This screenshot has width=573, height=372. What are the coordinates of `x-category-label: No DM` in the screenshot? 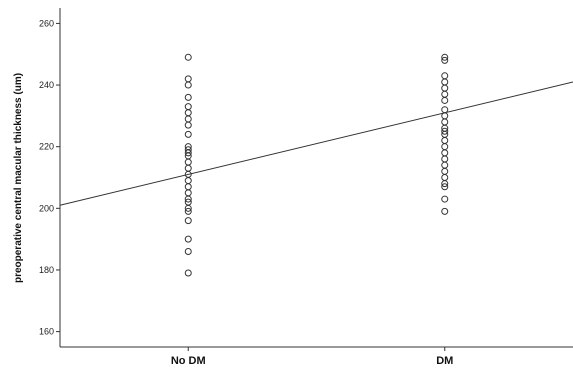 It's located at (188, 361).